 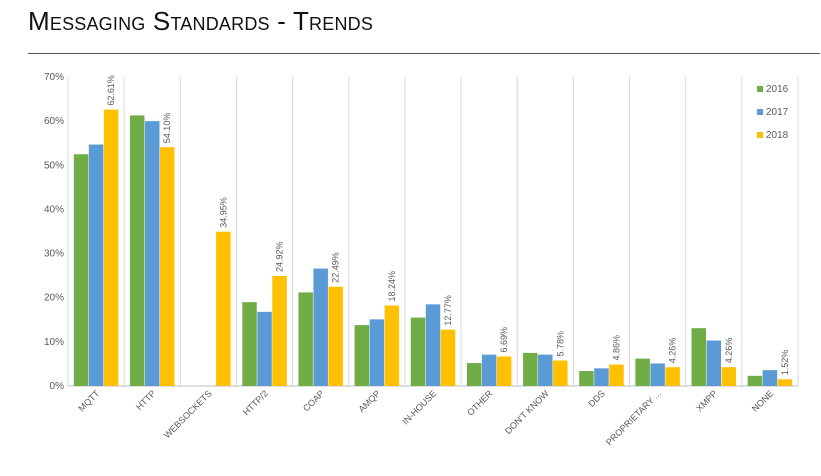 I want to click on category-label: XMPP, so click(x=706, y=400).